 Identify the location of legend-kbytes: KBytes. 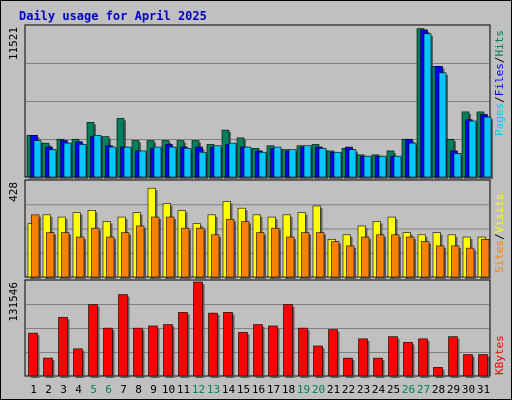
(499, 355).